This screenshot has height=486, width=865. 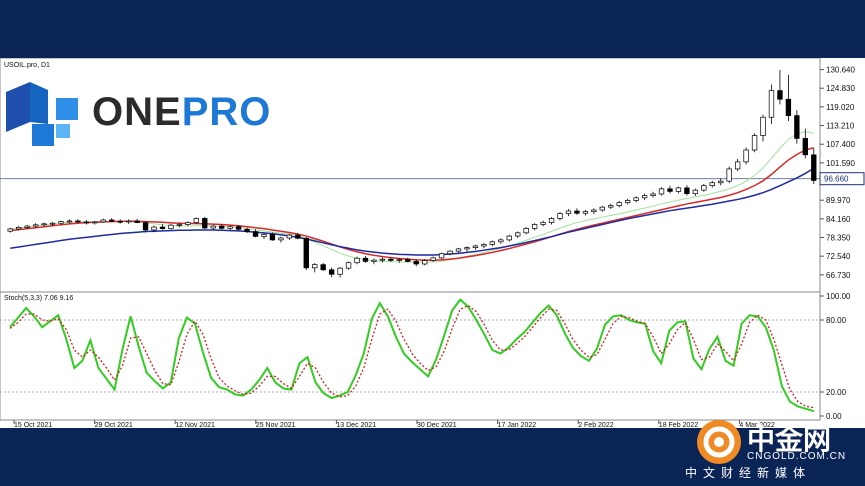 What do you see at coordinates (836, 179) in the screenshot?
I see `current-price-label: 96.660` at bounding box center [836, 179].